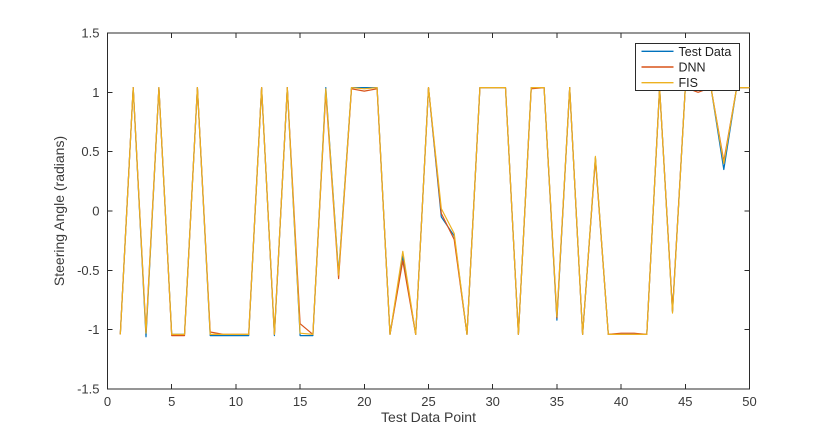 The height and width of the screenshot is (440, 828). What do you see at coordinates (90, 151) in the screenshot?
I see `y-tick-label: 0.5` at bounding box center [90, 151].